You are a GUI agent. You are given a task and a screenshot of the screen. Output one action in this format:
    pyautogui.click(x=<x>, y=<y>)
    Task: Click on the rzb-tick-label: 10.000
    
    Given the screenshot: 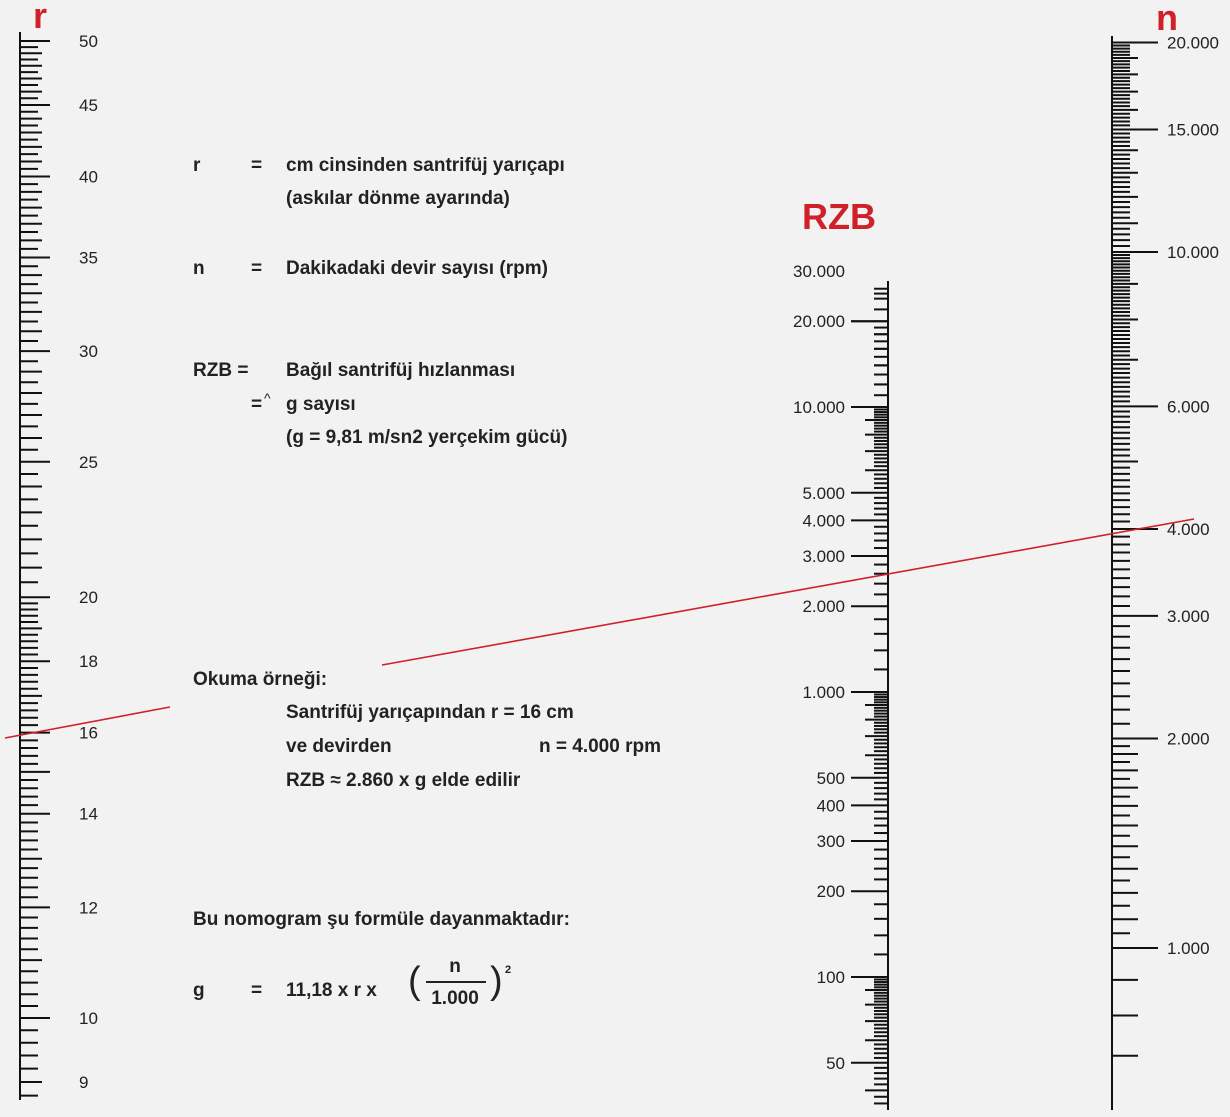 What is the action you would take?
    pyautogui.click(x=819, y=407)
    